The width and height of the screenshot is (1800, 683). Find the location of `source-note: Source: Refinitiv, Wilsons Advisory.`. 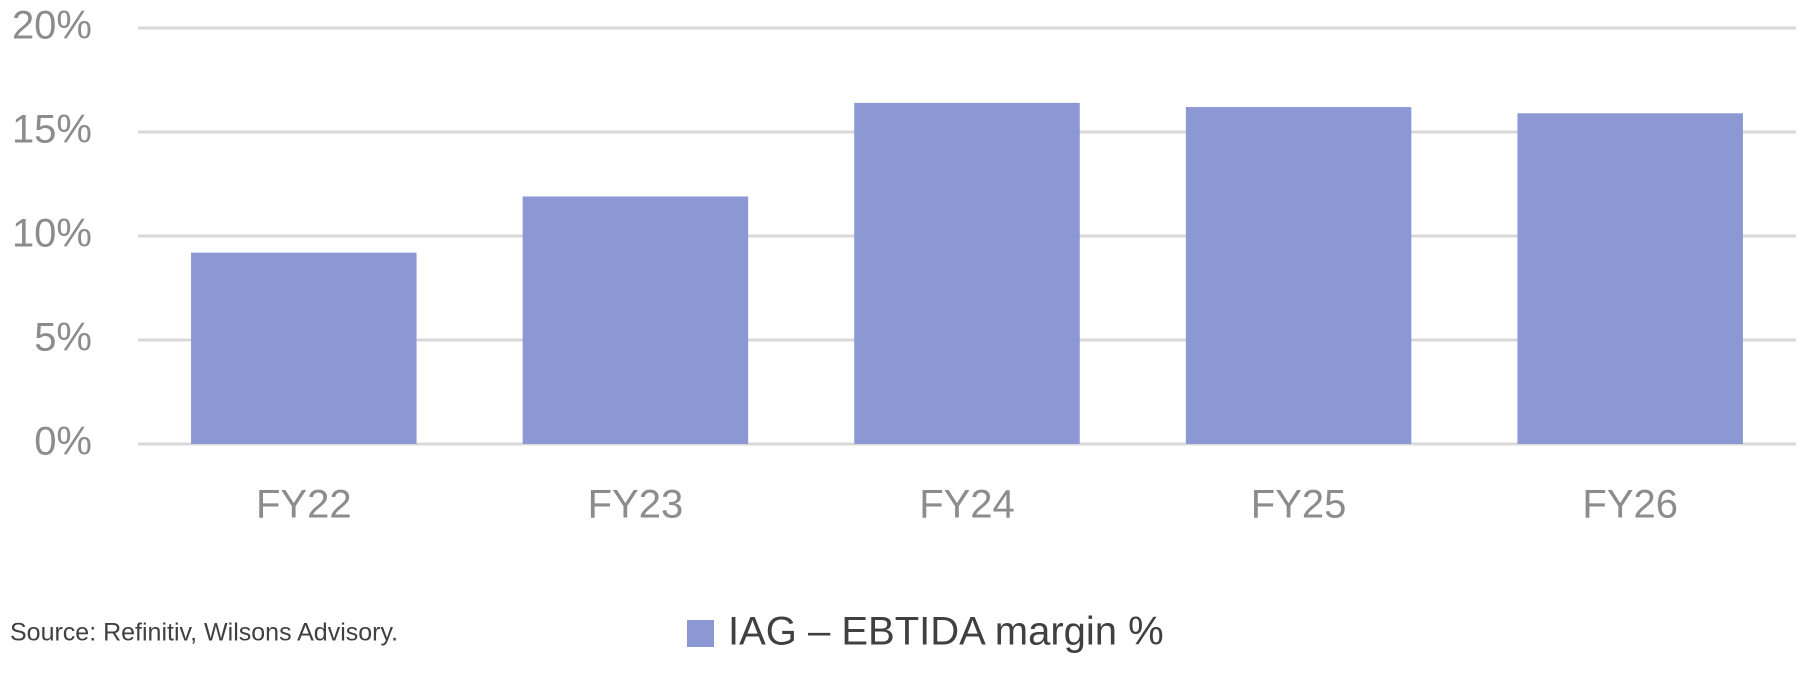

source-note: Source: Refinitiv, Wilsons Advisory. is located at coordinates (204, 633).